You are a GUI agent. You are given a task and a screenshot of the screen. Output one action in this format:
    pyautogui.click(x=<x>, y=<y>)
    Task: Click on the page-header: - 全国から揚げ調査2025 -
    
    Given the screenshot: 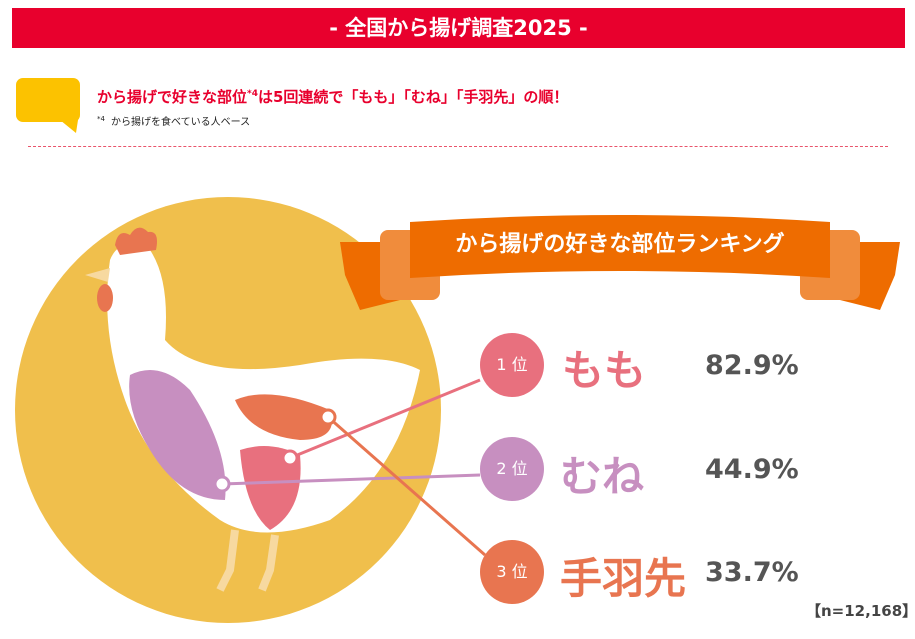 What is the action you would take?
    pyautogui.click(x=458, y=28)
    